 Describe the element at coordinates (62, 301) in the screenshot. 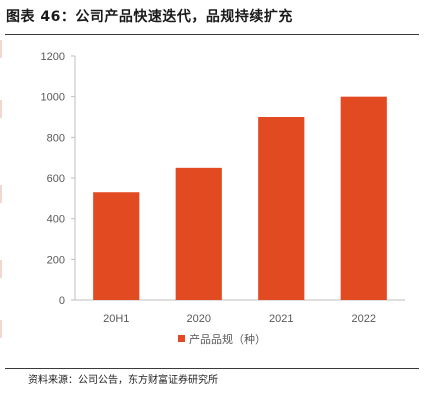

I see `y-tick-label: 0` at that location.